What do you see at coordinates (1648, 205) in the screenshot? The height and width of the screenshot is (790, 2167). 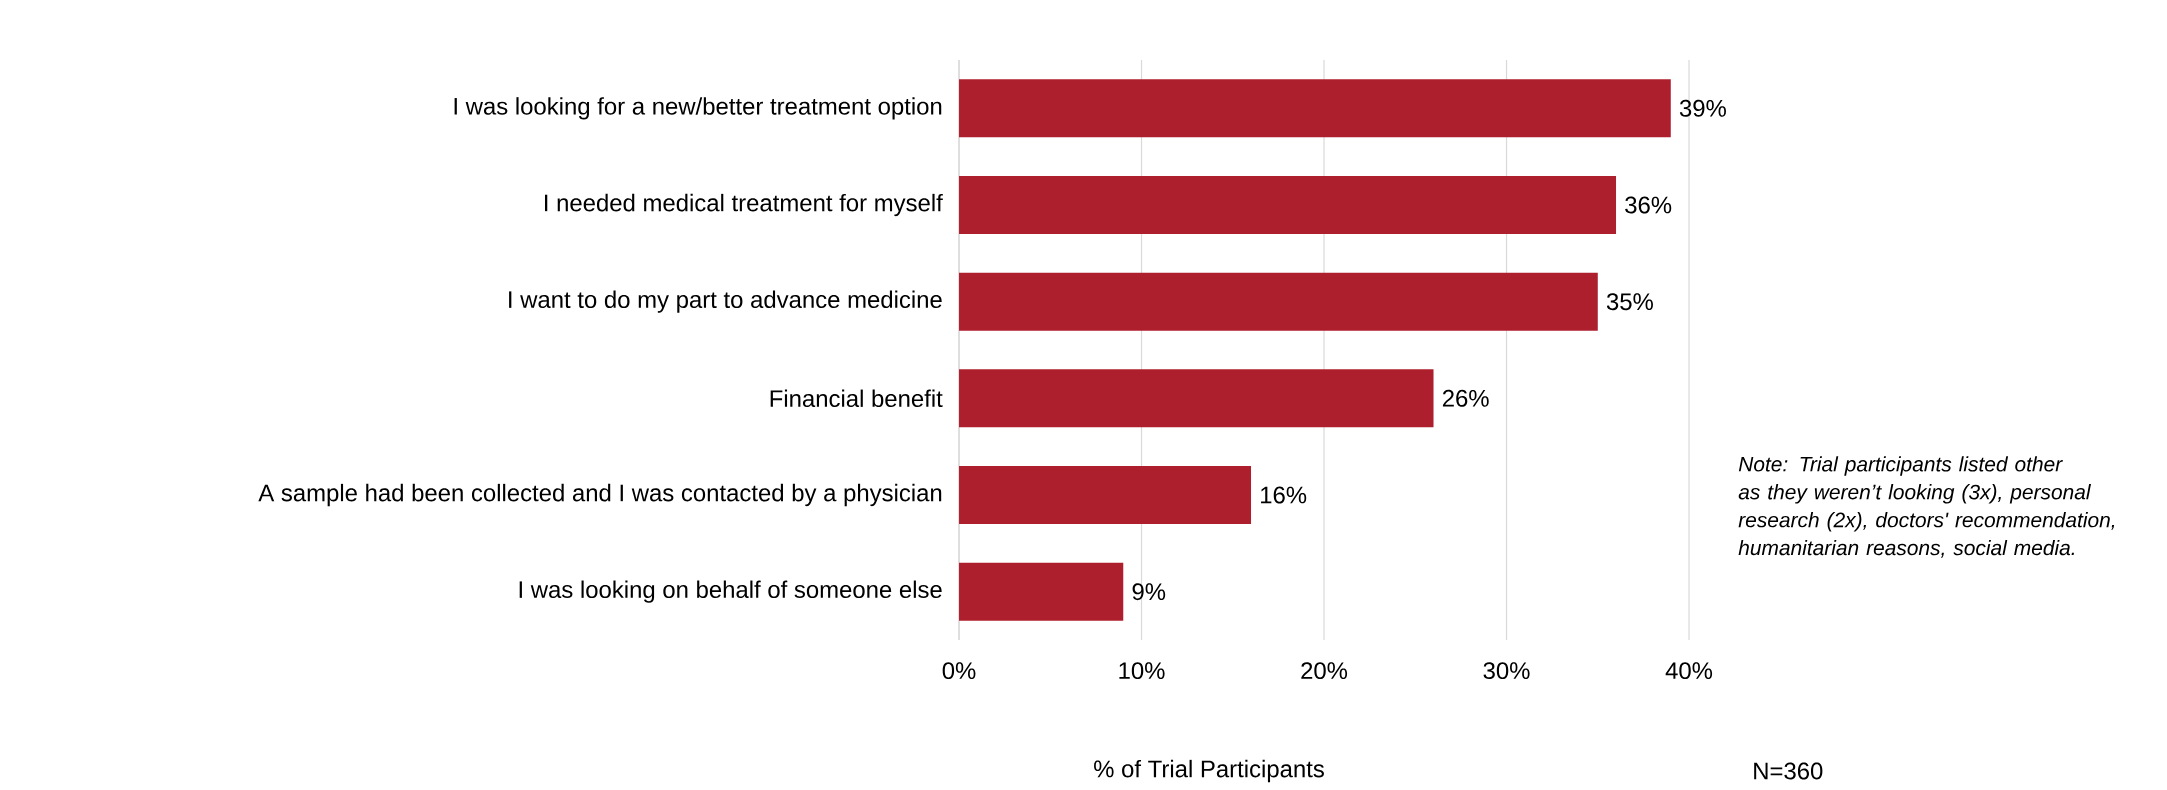 I see `data-label: 36%` at bounding box center [1648, 205].